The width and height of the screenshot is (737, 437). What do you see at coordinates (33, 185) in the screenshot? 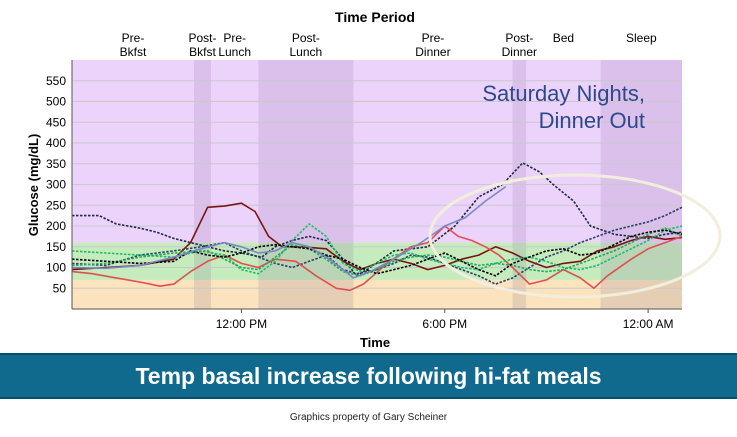
I see `y-axis-title: Glucose (mg/dL)` at bounding box center [33, 185].